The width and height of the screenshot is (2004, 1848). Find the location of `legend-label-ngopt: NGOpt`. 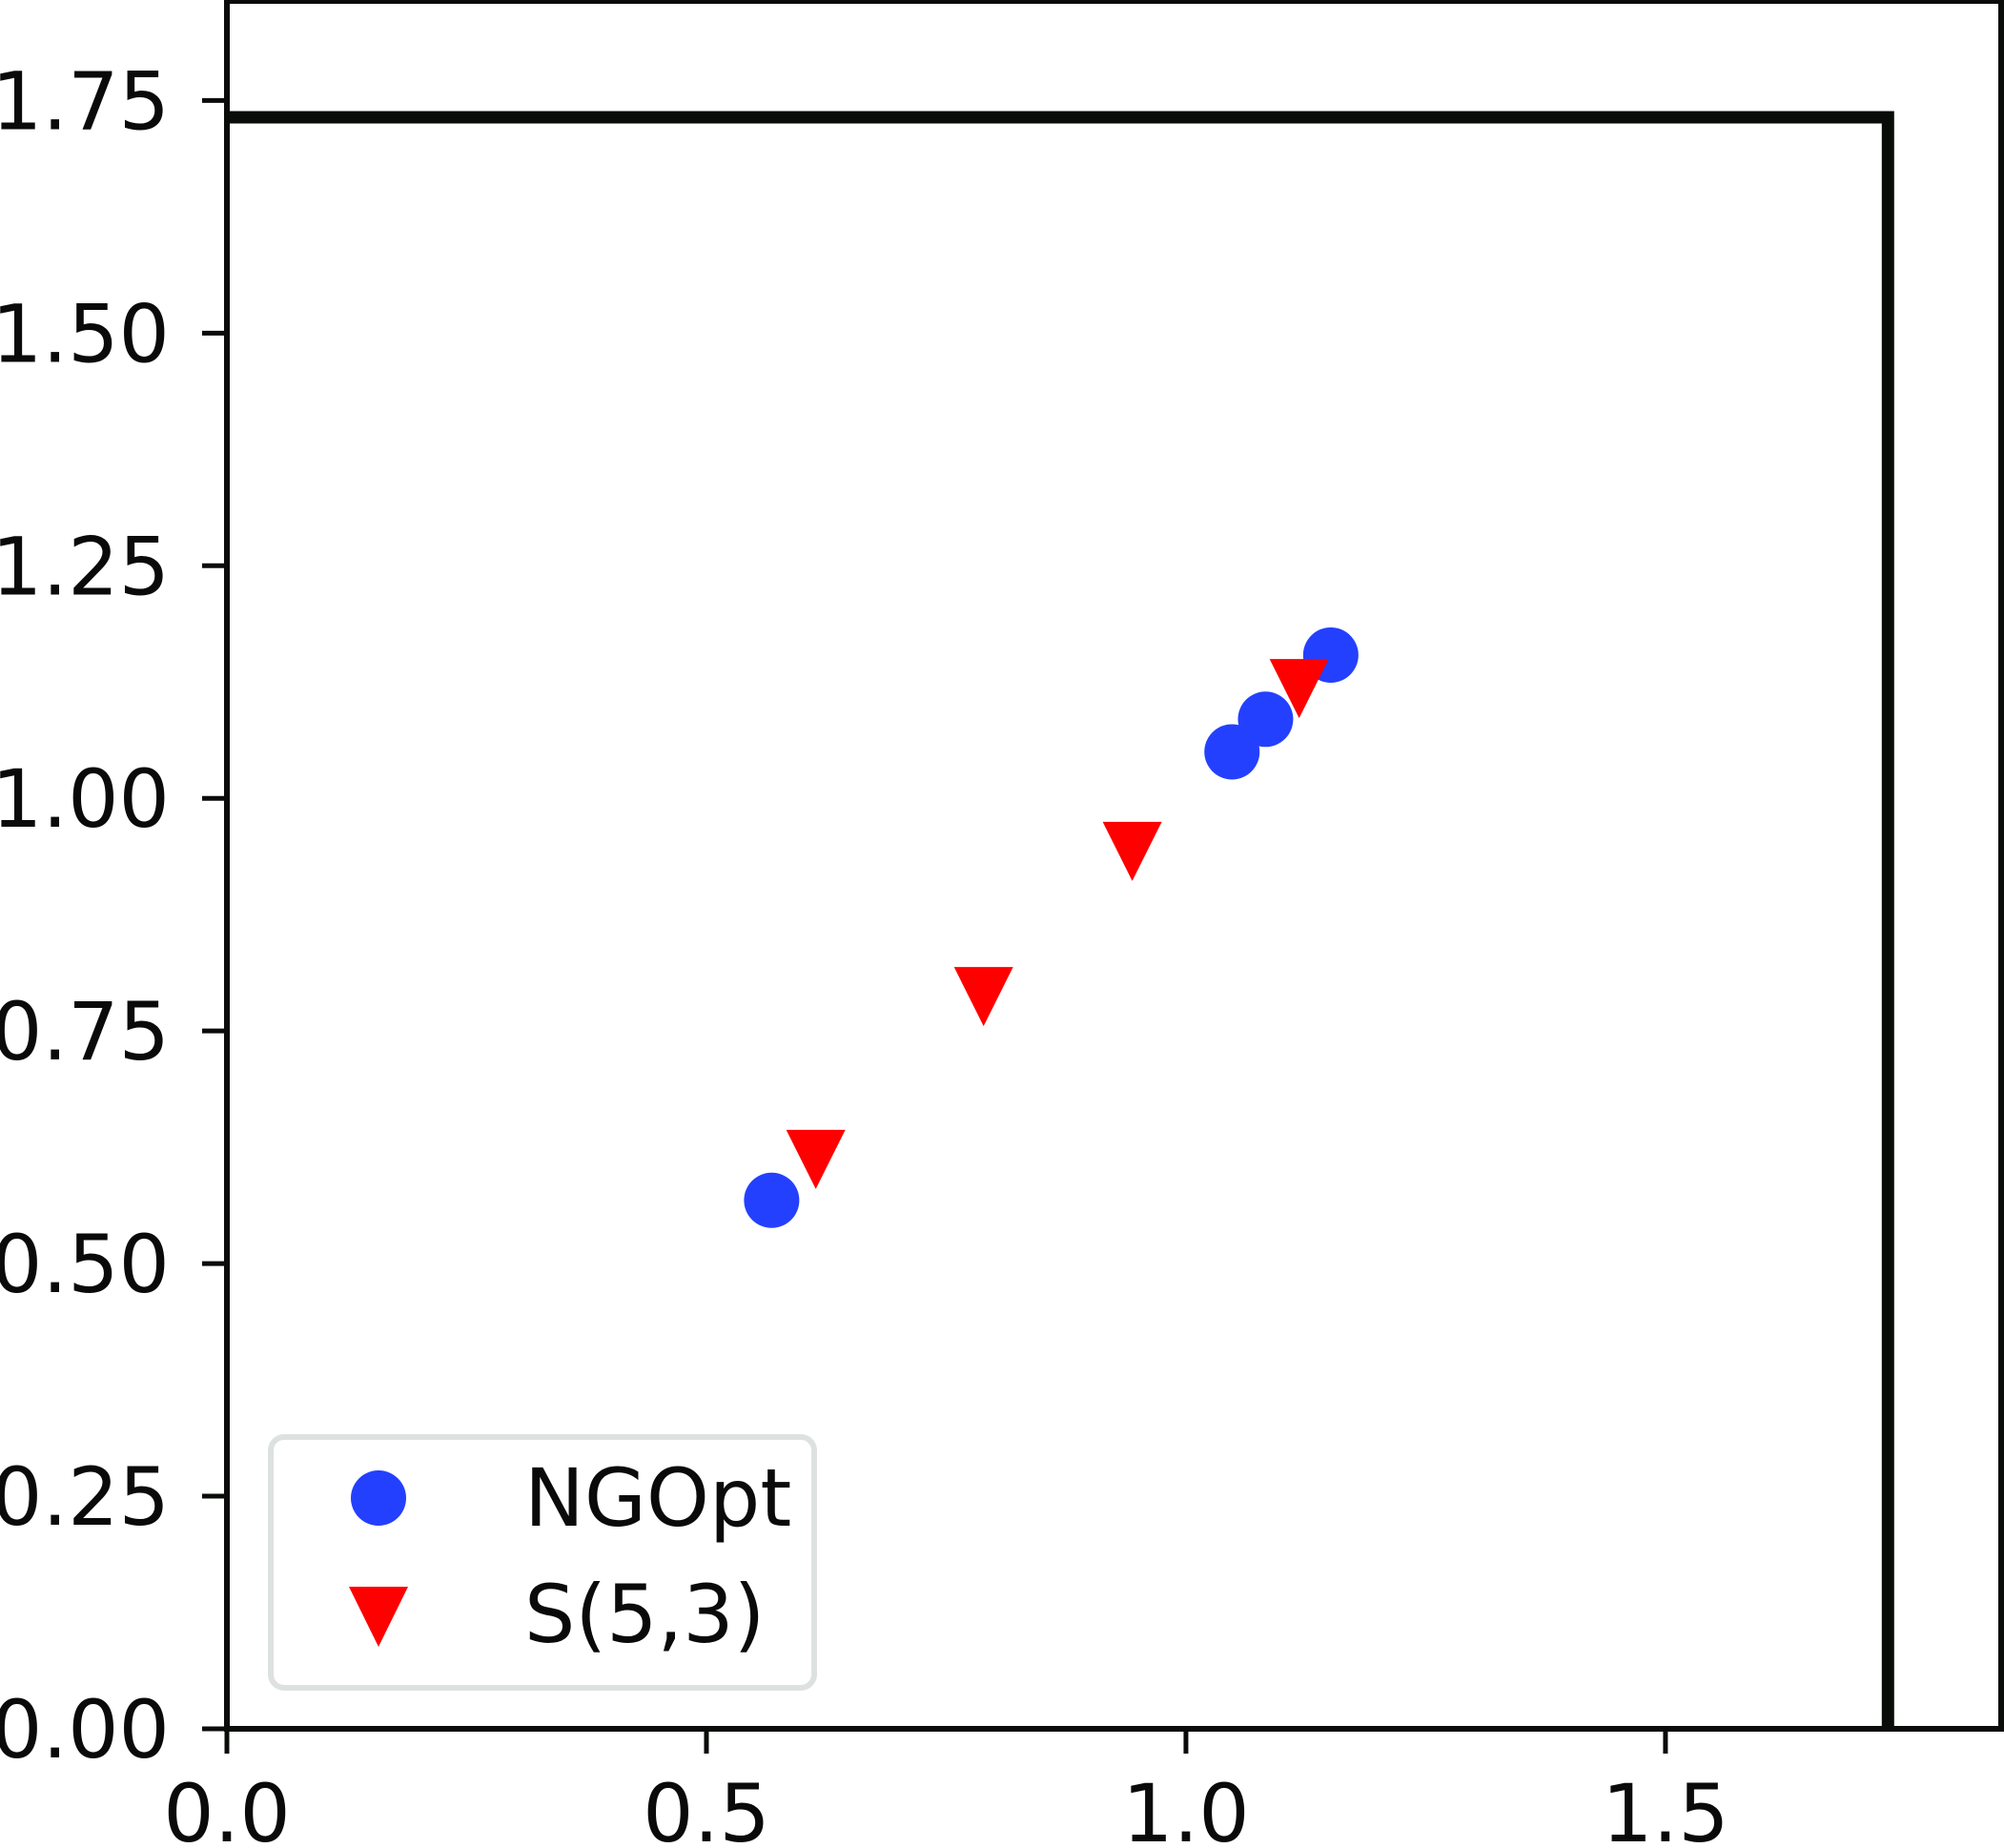

legend-label-ngopt: NGOpt is located at coordinates (658, 1498).